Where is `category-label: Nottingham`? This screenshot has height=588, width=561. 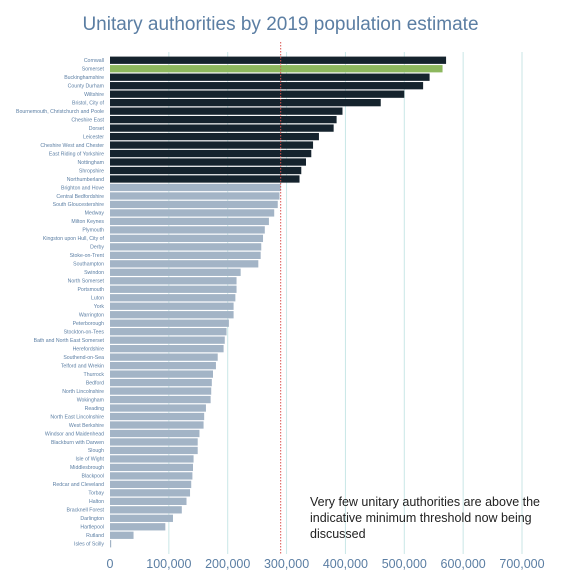 category-label: Nottingham is located at coordinates (90, 163).